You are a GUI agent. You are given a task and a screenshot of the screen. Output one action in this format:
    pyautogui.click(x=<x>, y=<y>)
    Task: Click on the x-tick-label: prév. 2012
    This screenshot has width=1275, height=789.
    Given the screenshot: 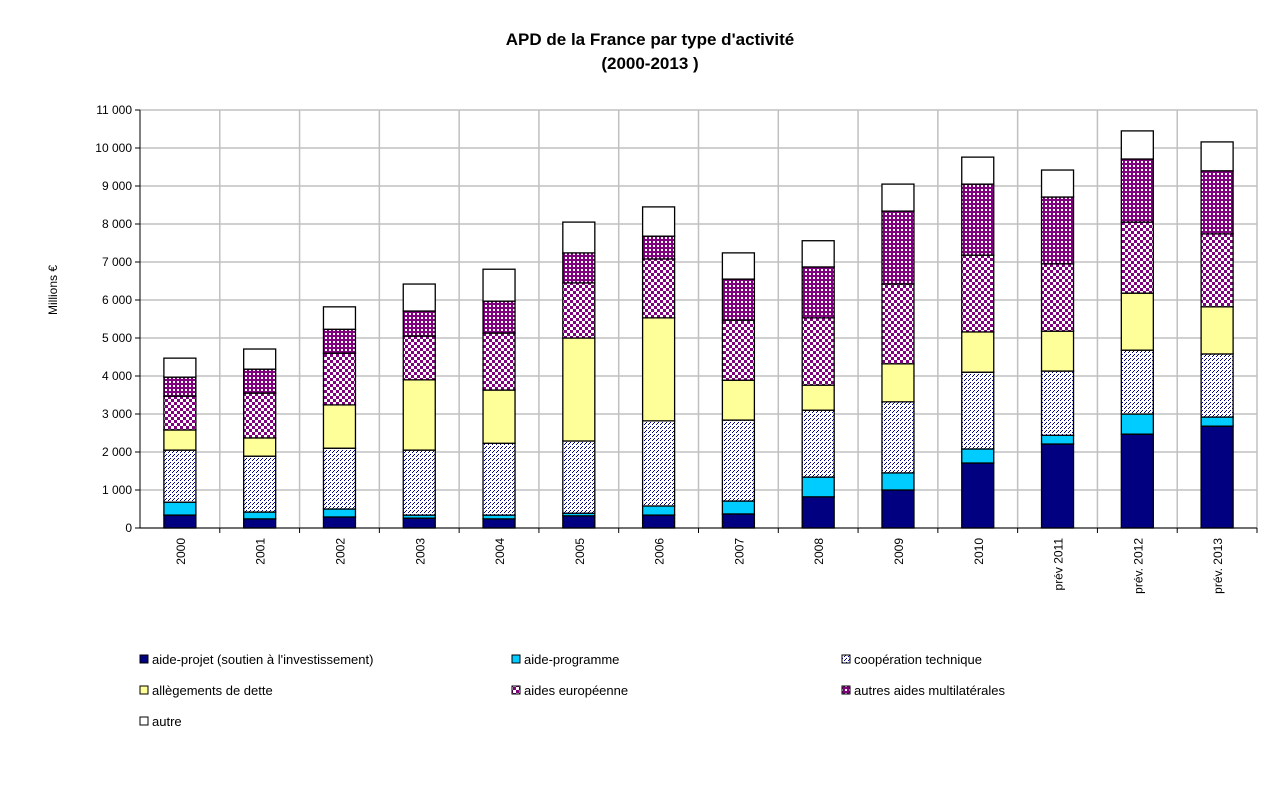 What is the action you would take?
    pyautogui.click(x=1138, y=566)
    